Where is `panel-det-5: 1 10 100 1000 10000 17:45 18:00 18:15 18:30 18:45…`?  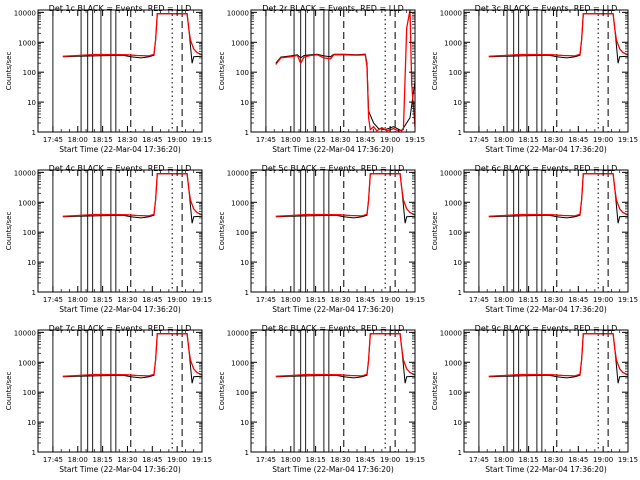 panel-det-5: 1 10 100 1000 10000 17:45 18:00 18:15 18:30 18:45… is located at coordinates (321, 239).